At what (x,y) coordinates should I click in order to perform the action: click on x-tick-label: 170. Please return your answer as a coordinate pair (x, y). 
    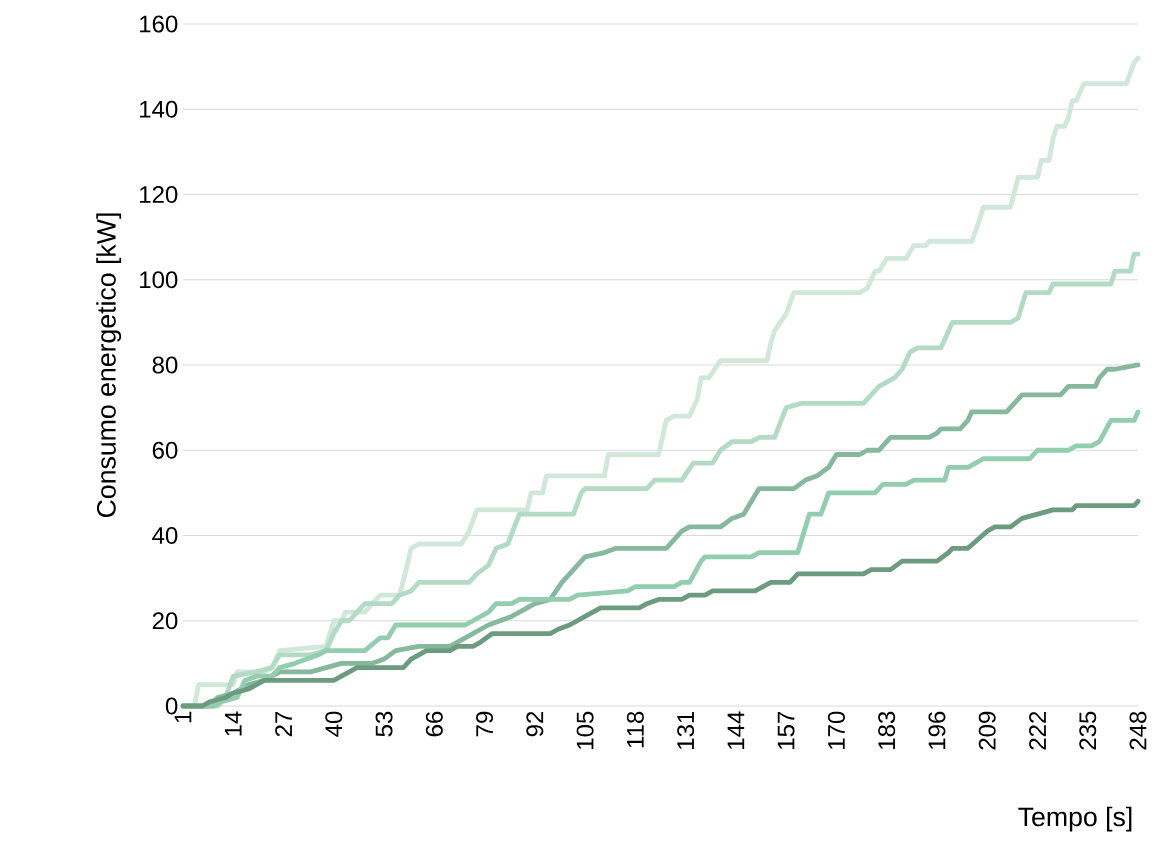
    Looking at the image, I should click on (836, 730).